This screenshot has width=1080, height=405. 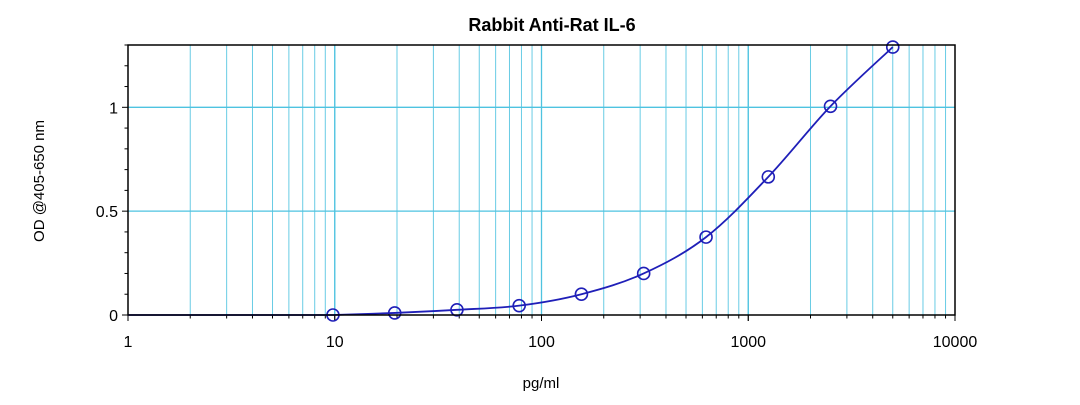 I want to click on y-tick-label: 0, so click(x=113, y=316).